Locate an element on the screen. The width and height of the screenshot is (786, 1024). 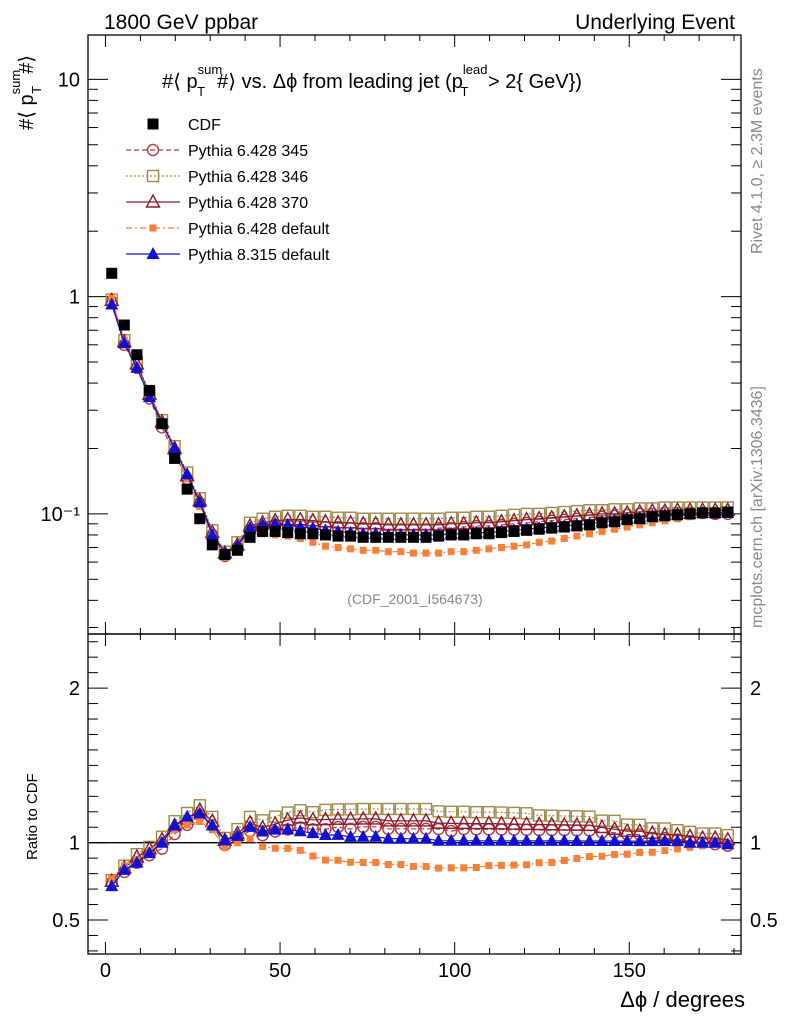
legend-marker-py370 is located at coordinates (153, 200).